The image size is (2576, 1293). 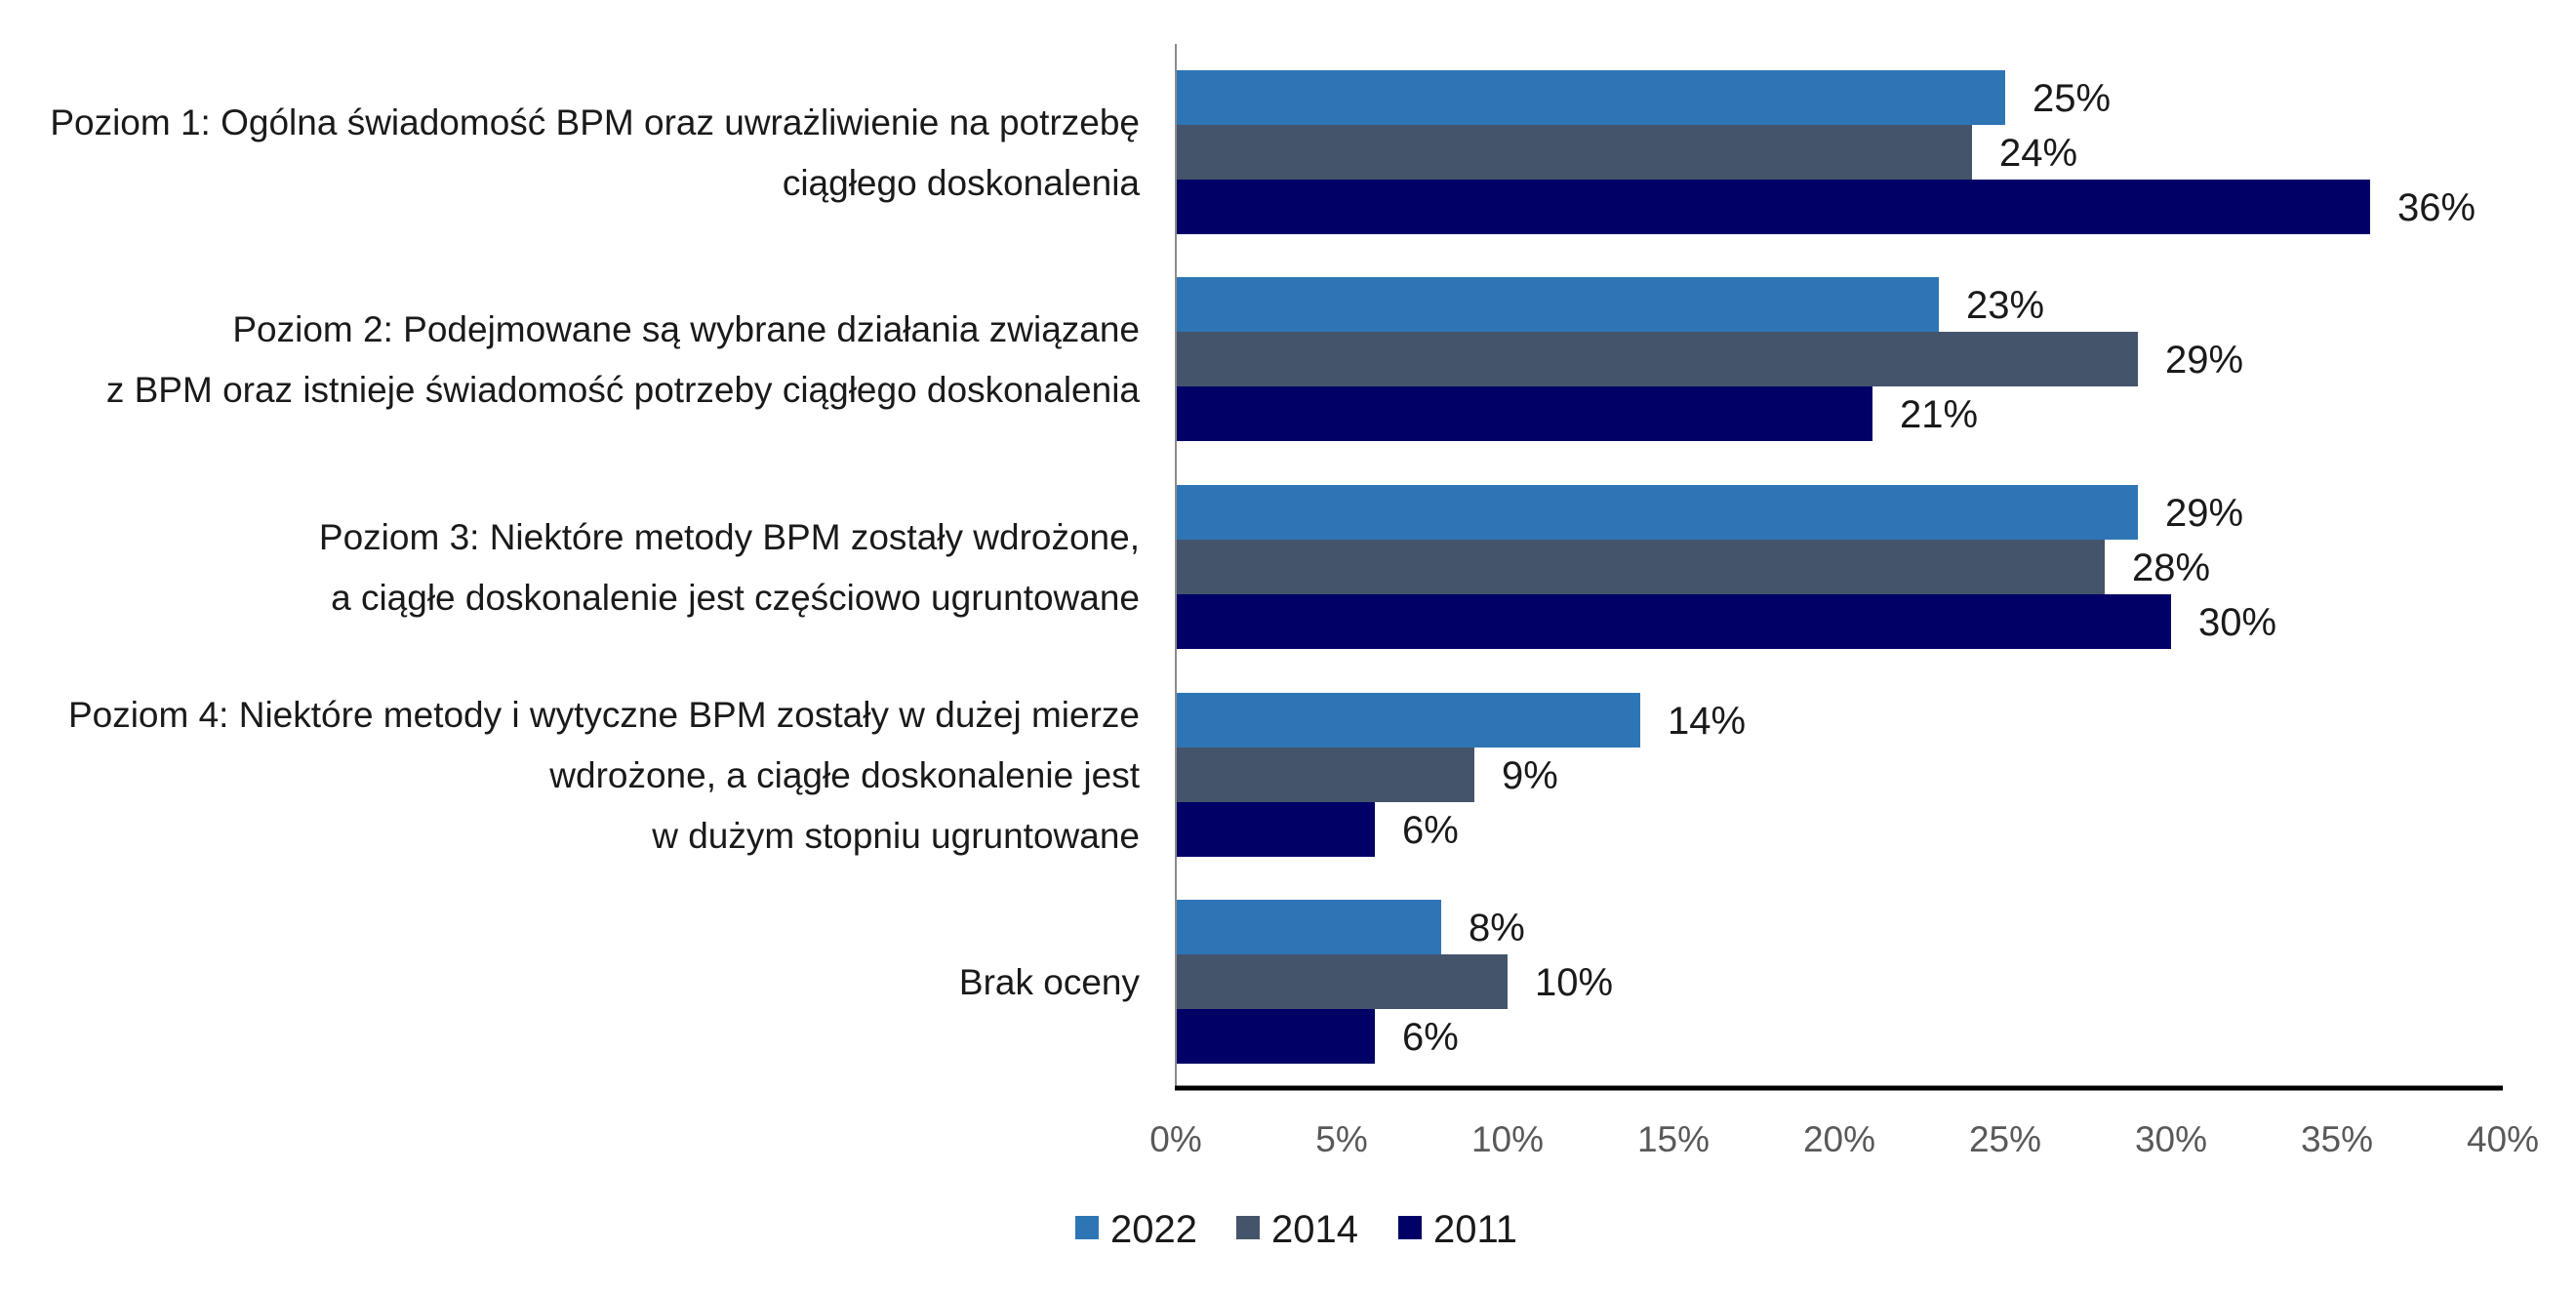 I want to click on value-label-2022-cat-2: 23%, so click(x=2005, y=305).